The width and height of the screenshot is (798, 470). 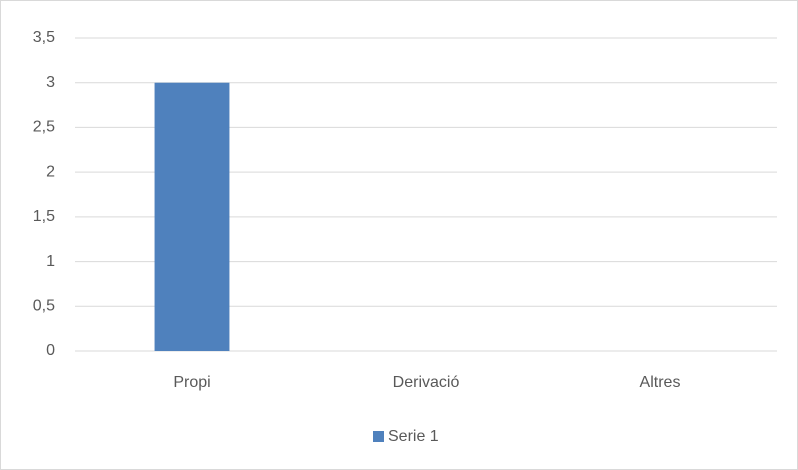 What do you see at coordinates (426, 382) in the screenshot?
I see `x-tick-label: Derivació` at bounding box center [426, 382].